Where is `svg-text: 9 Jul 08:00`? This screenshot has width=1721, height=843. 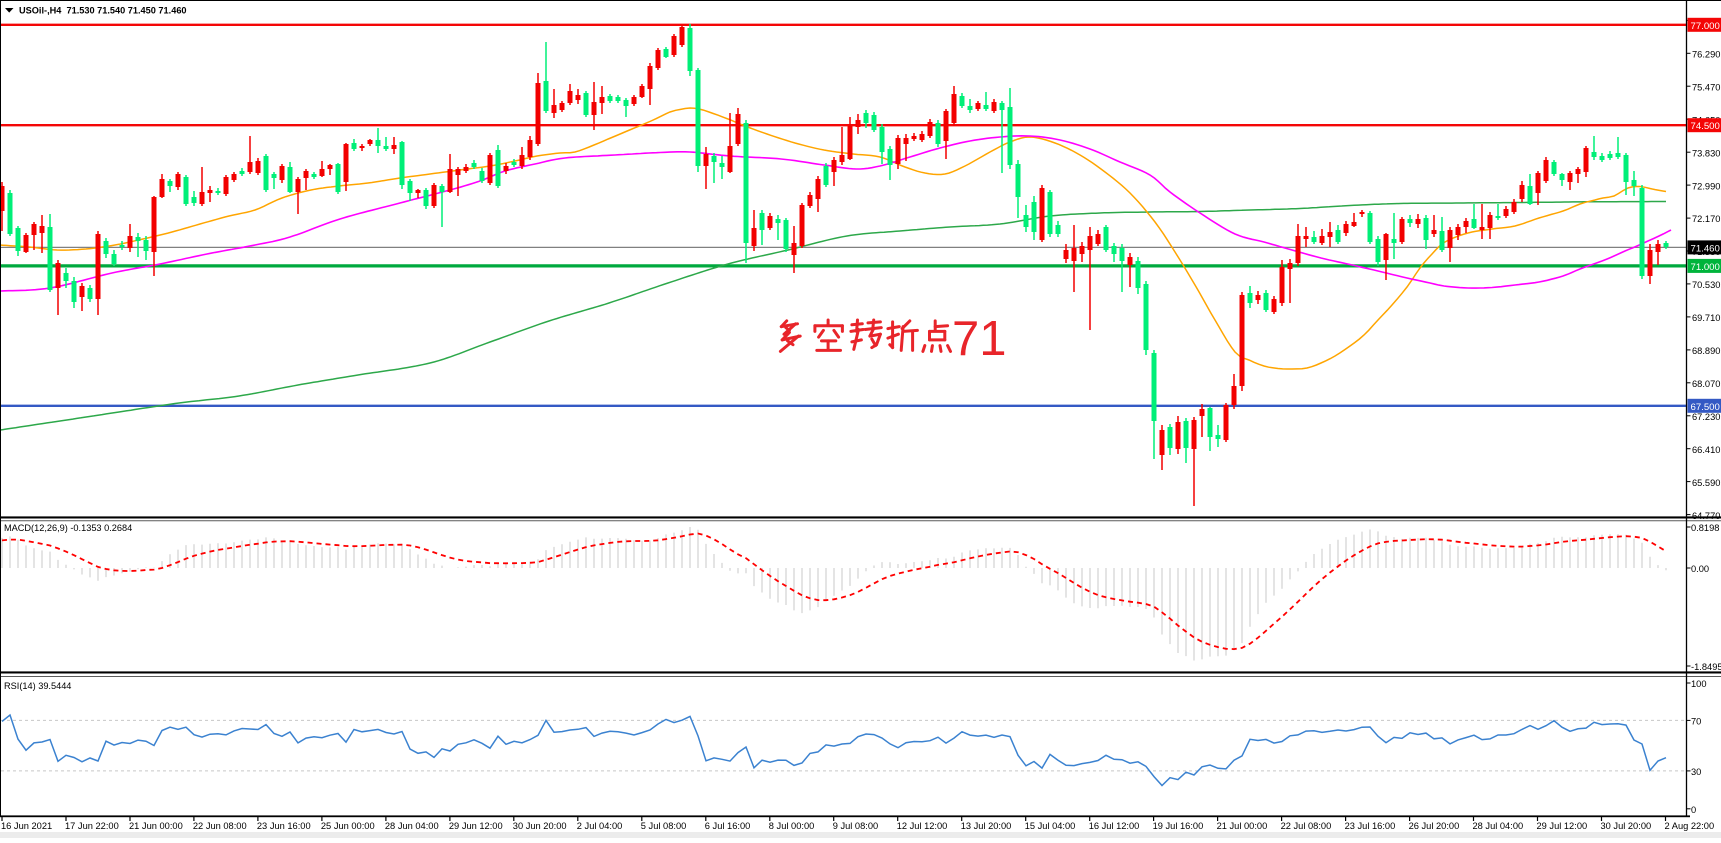 svg-text: 9 Jul 08:00 is located at coordinates (856, 826).